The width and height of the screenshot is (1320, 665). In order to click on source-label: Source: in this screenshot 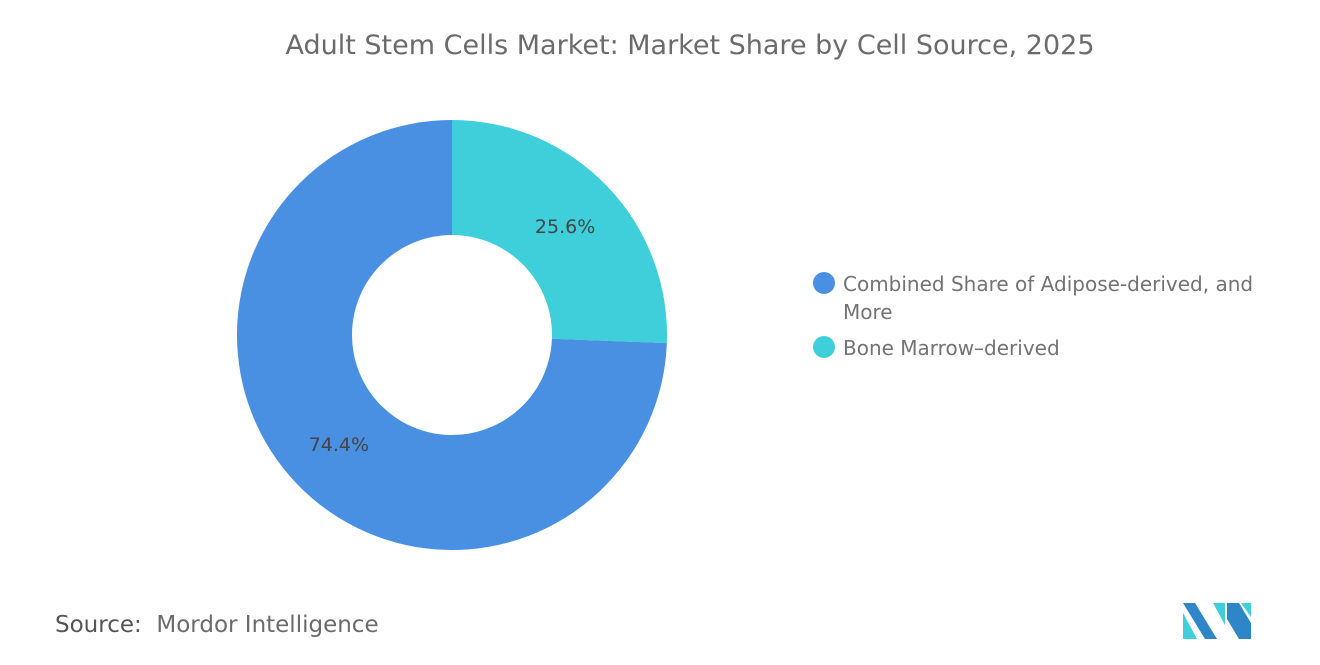, I will do `click(98, 625)`.